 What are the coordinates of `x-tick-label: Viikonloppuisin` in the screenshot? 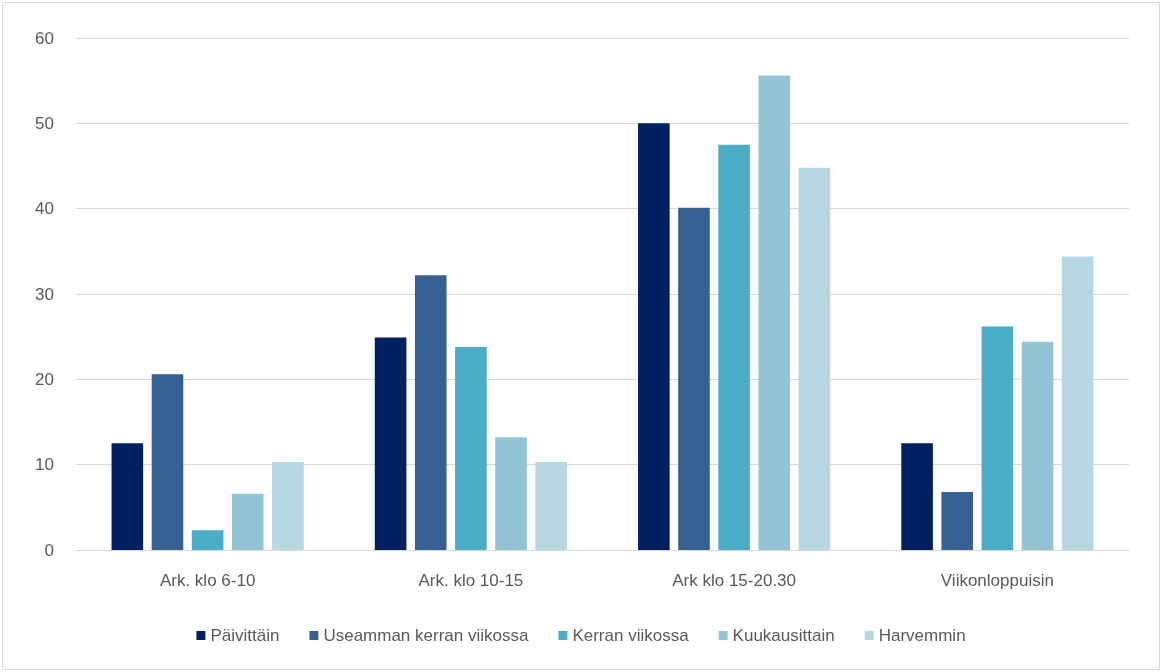 It's located at (997, 580).